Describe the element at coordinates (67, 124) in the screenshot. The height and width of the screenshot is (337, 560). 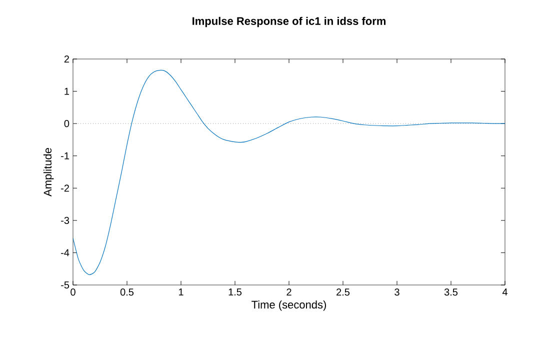
I see `y-tick-label: 0` at that location.